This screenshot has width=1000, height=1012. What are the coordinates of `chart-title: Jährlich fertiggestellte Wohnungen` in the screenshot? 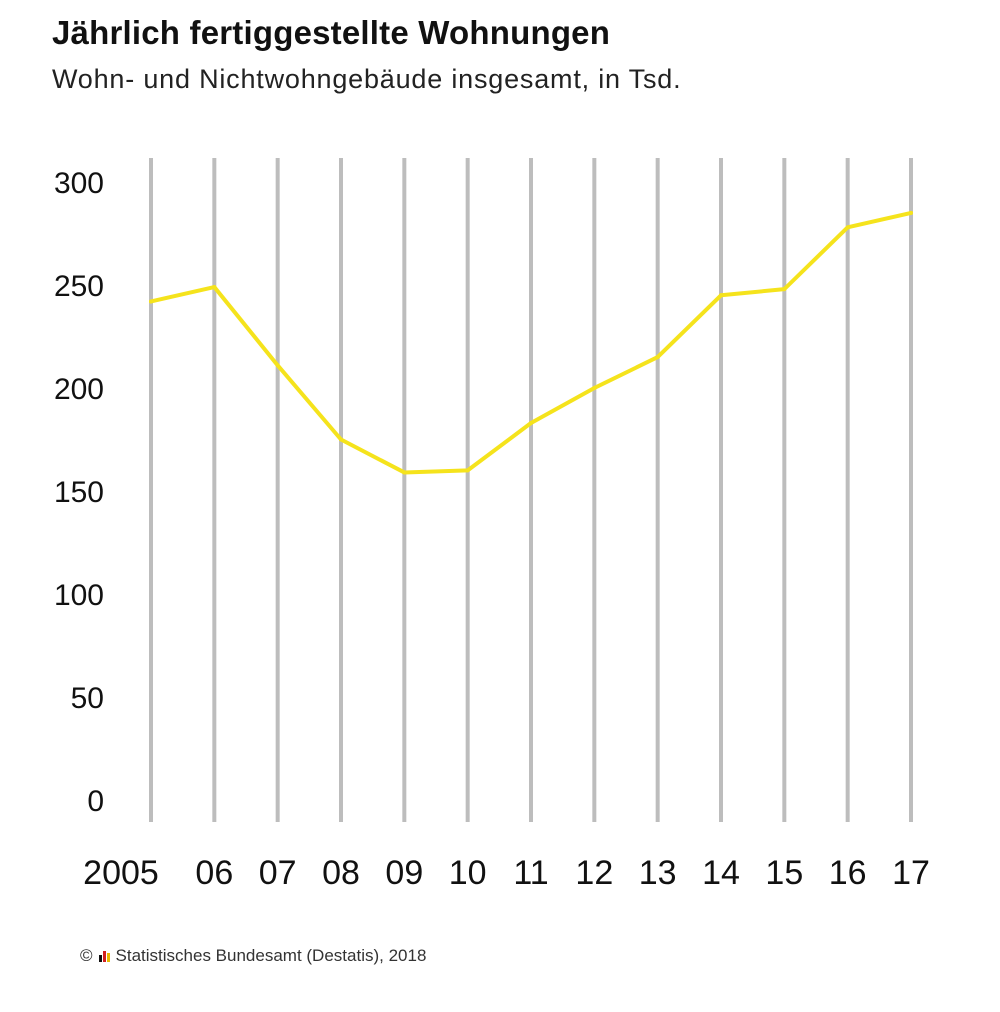 It's located at (331, 32).